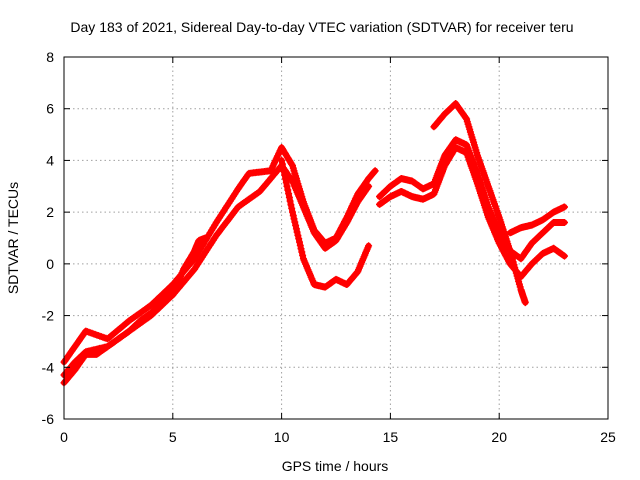 This screenshot has height=480, width=640. What do you see at coordinates (50, 212) in the screenshot?
I see `y-tick-label: 2` at bounding box center [50, 212].